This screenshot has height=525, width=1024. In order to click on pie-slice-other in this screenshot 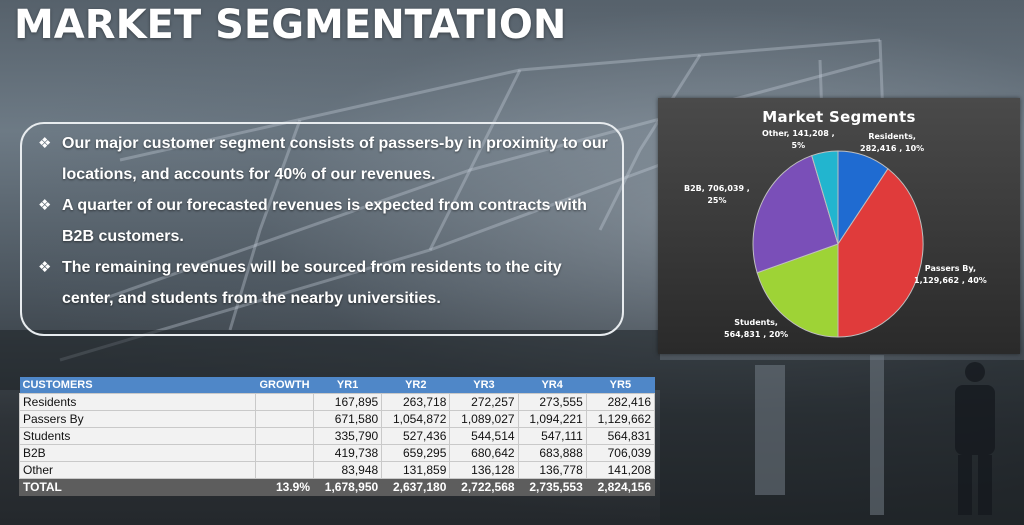, I will do `click(825, 197)`.